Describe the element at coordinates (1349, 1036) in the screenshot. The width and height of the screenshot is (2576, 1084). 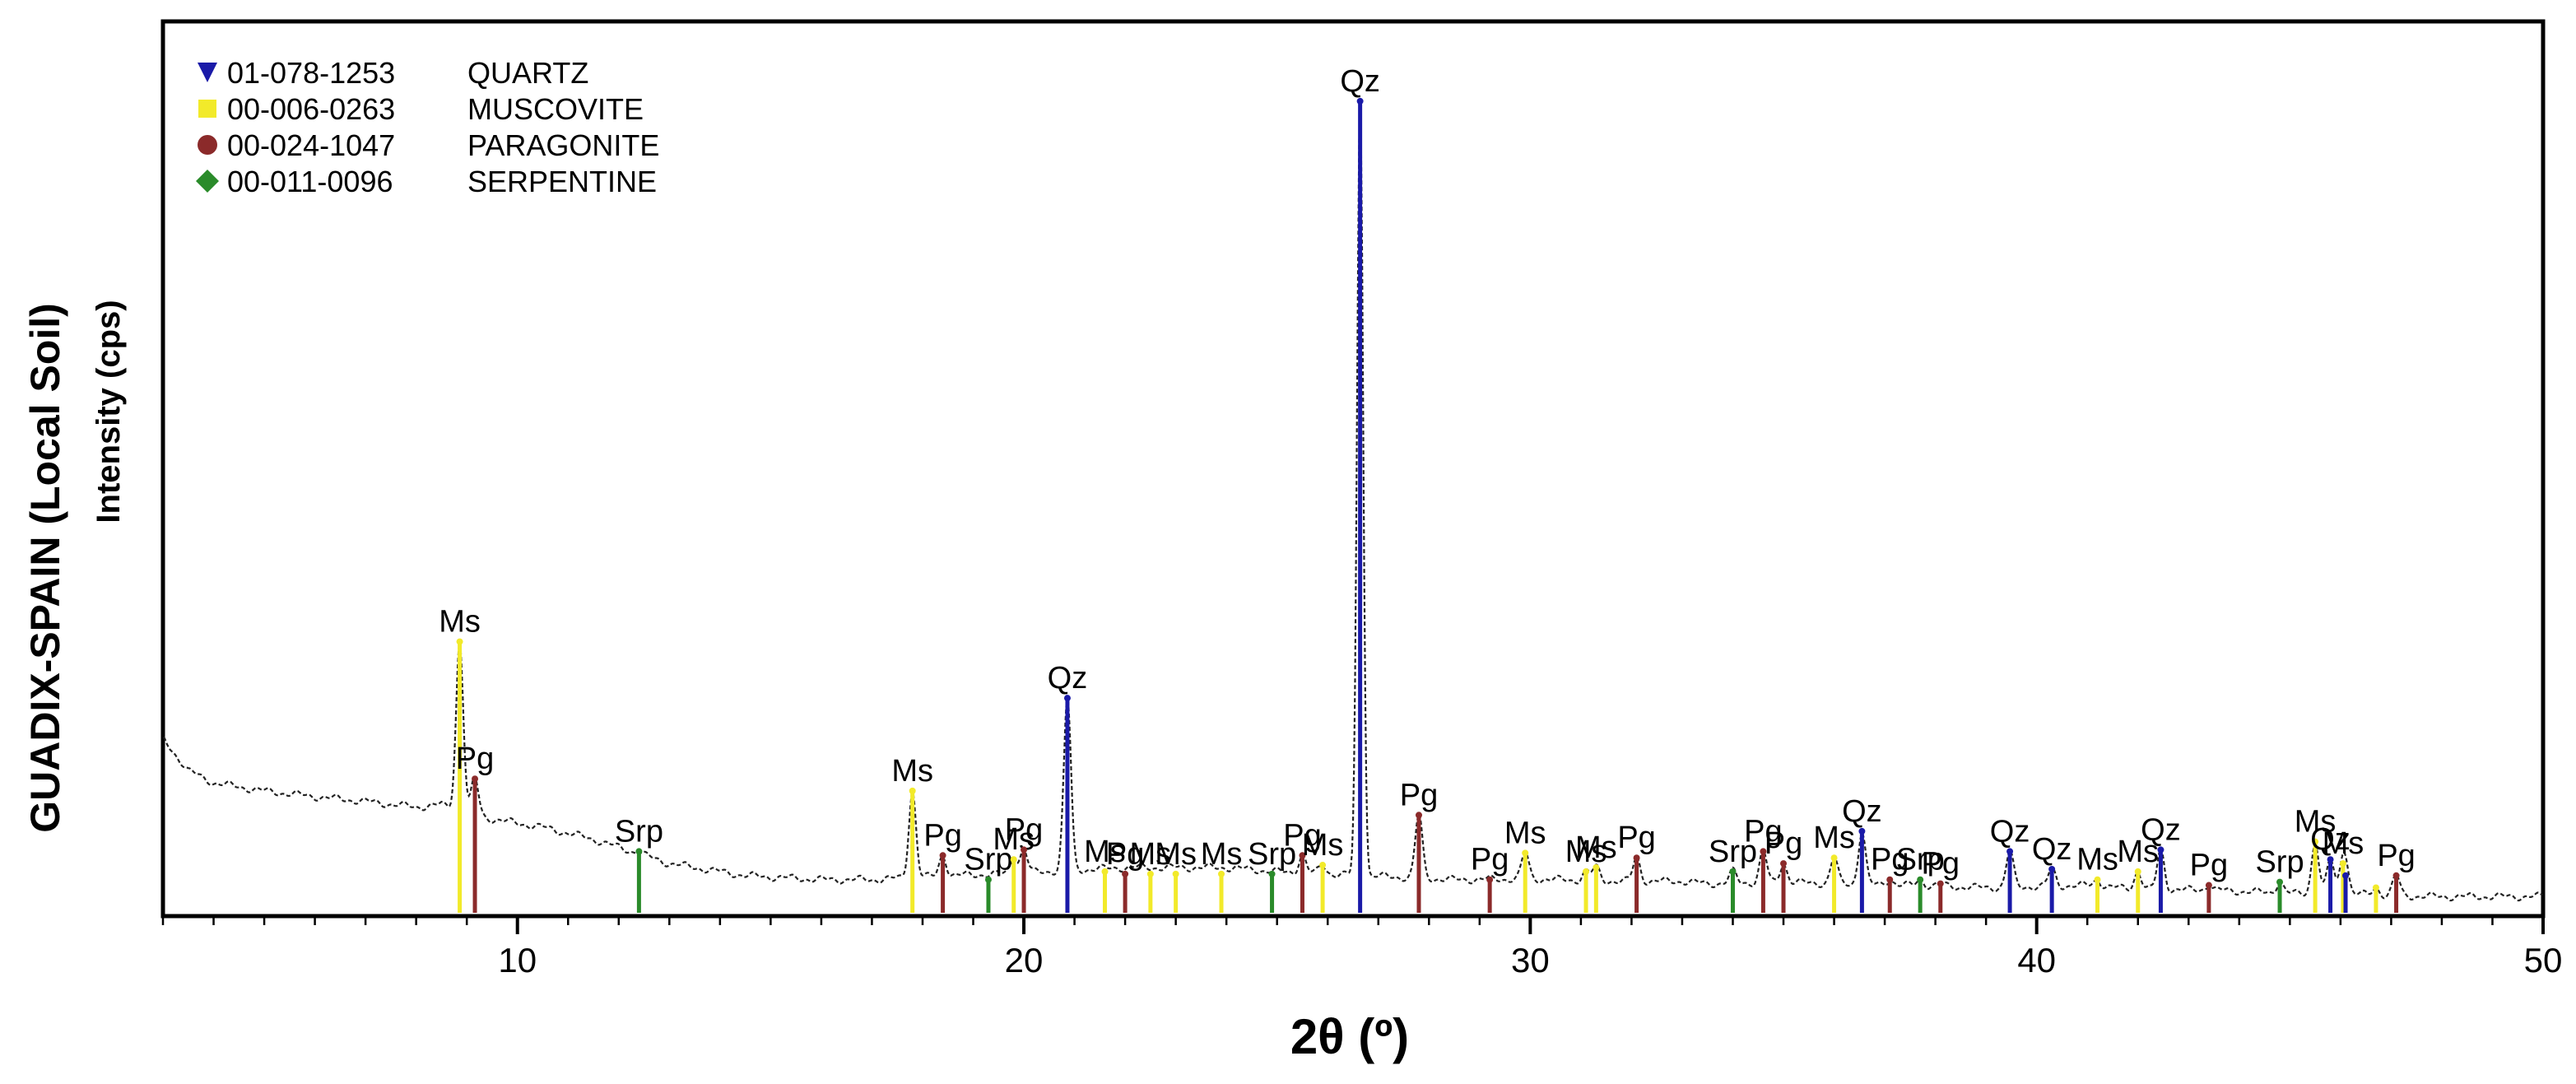
I see `x-axis-label: 2θ (º)` at that location.